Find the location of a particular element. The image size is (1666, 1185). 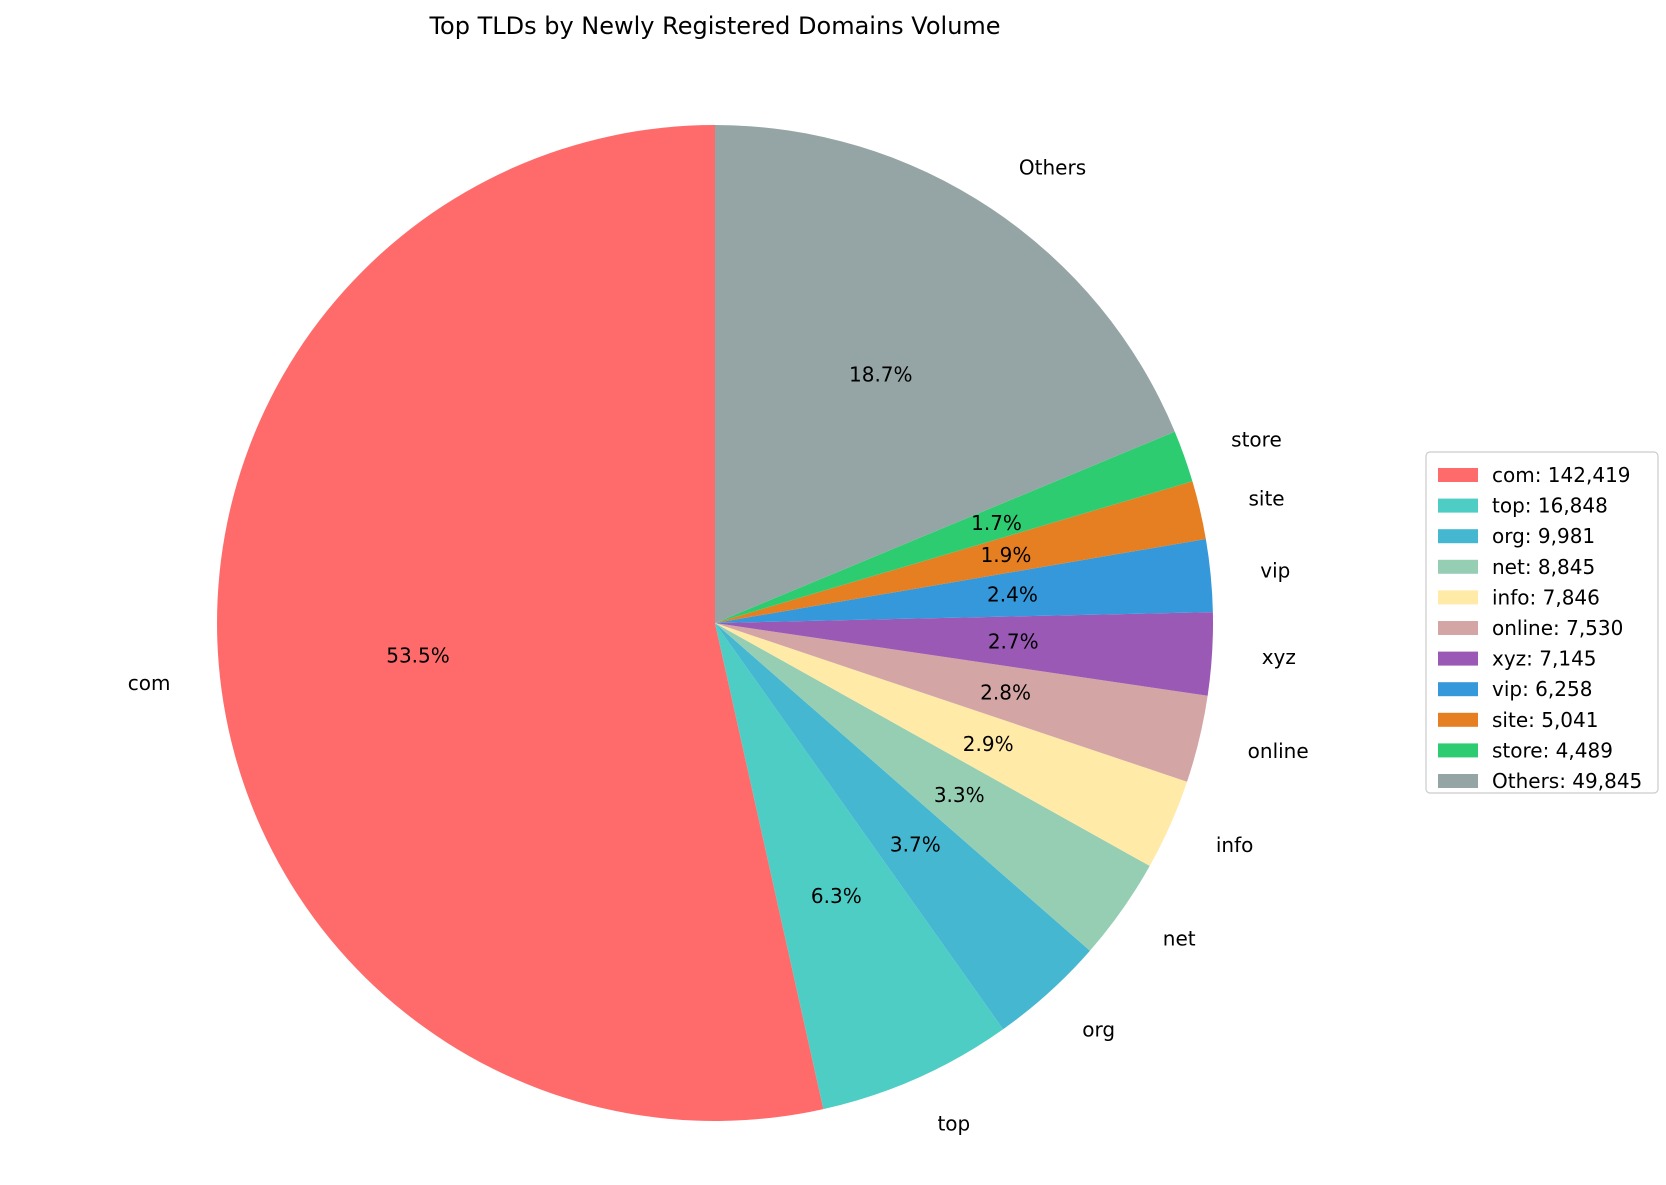

slice-label-vip: vip is located at coordinates (1275, 571).